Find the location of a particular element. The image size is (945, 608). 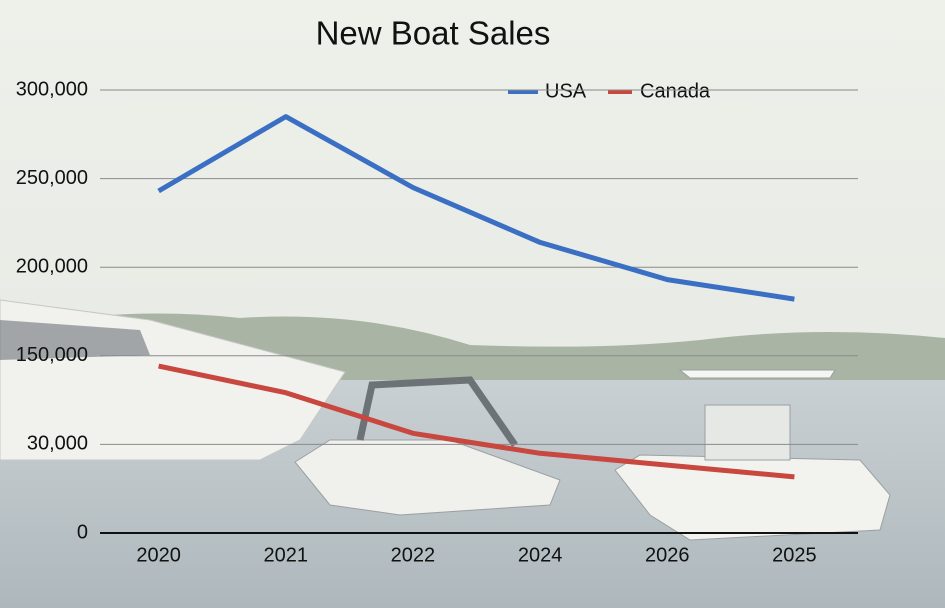

x-tick-label: 2025 is located at coordinates (794, 555).